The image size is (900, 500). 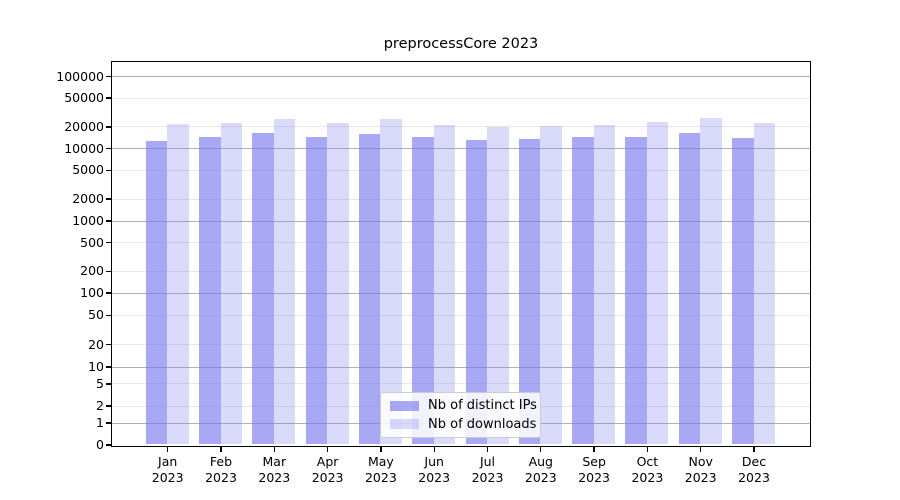 What do you see at coordinates (96, 366) in the screenshot?
I see `y-tick-label: 10` at bounding box center [96, 366].